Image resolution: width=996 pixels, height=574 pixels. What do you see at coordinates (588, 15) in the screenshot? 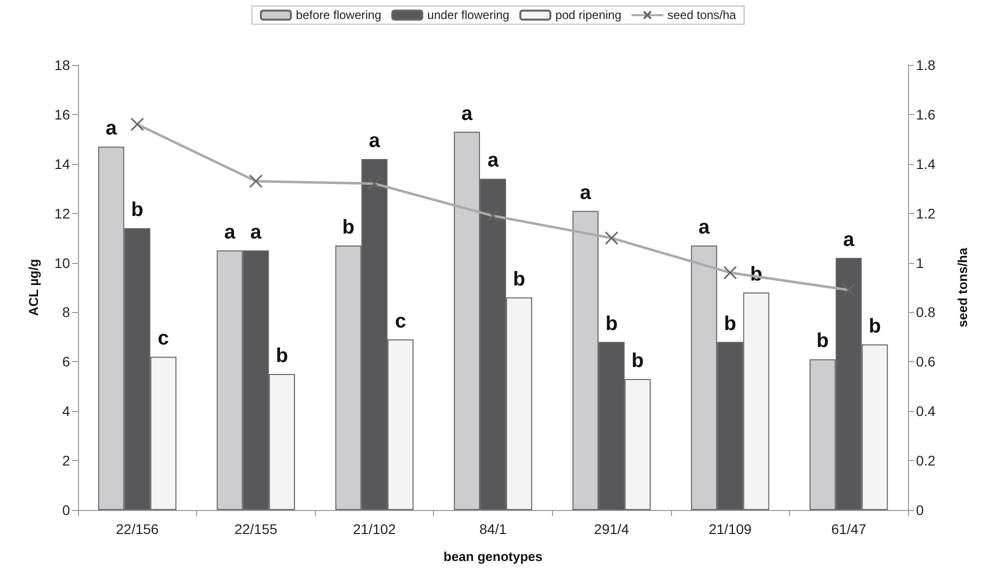
I see `legend-label: pod ripening` at bounding box center [588, 15].